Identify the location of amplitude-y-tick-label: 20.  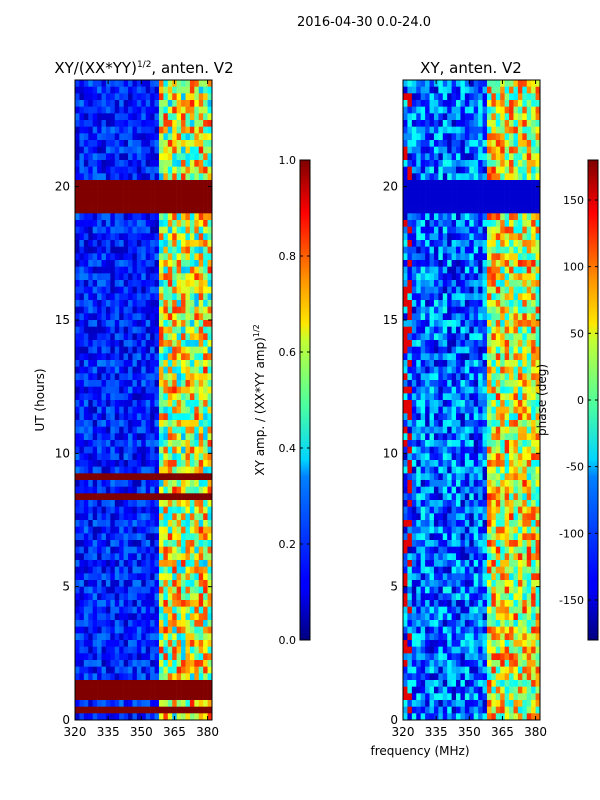
(62, 187).